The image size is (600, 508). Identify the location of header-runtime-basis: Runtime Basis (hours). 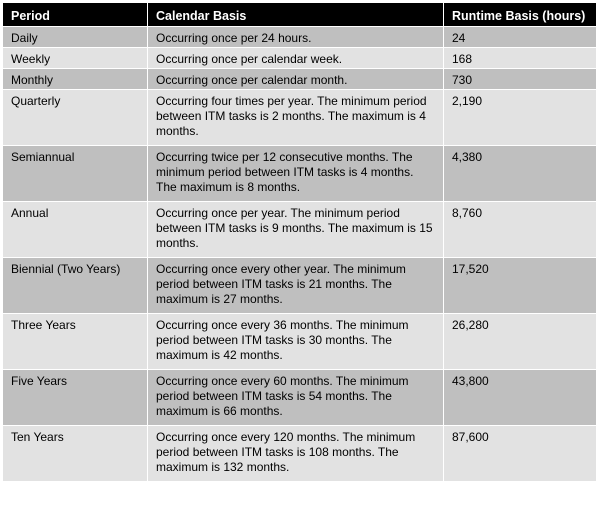
(520, 14).